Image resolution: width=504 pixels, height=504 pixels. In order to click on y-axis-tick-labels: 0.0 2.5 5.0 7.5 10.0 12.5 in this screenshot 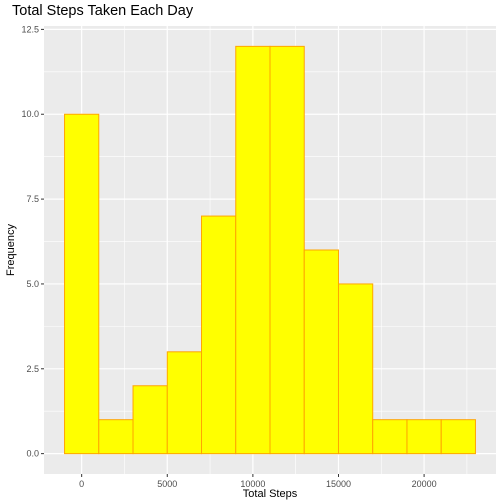, I will do `click(30, 241)`.